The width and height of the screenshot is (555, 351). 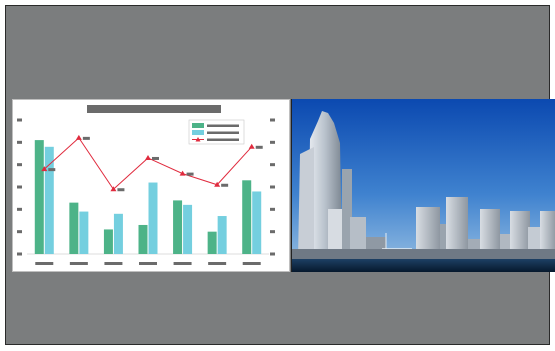 I want to click on legend-swatch-marker, so click(x=198, y=139).